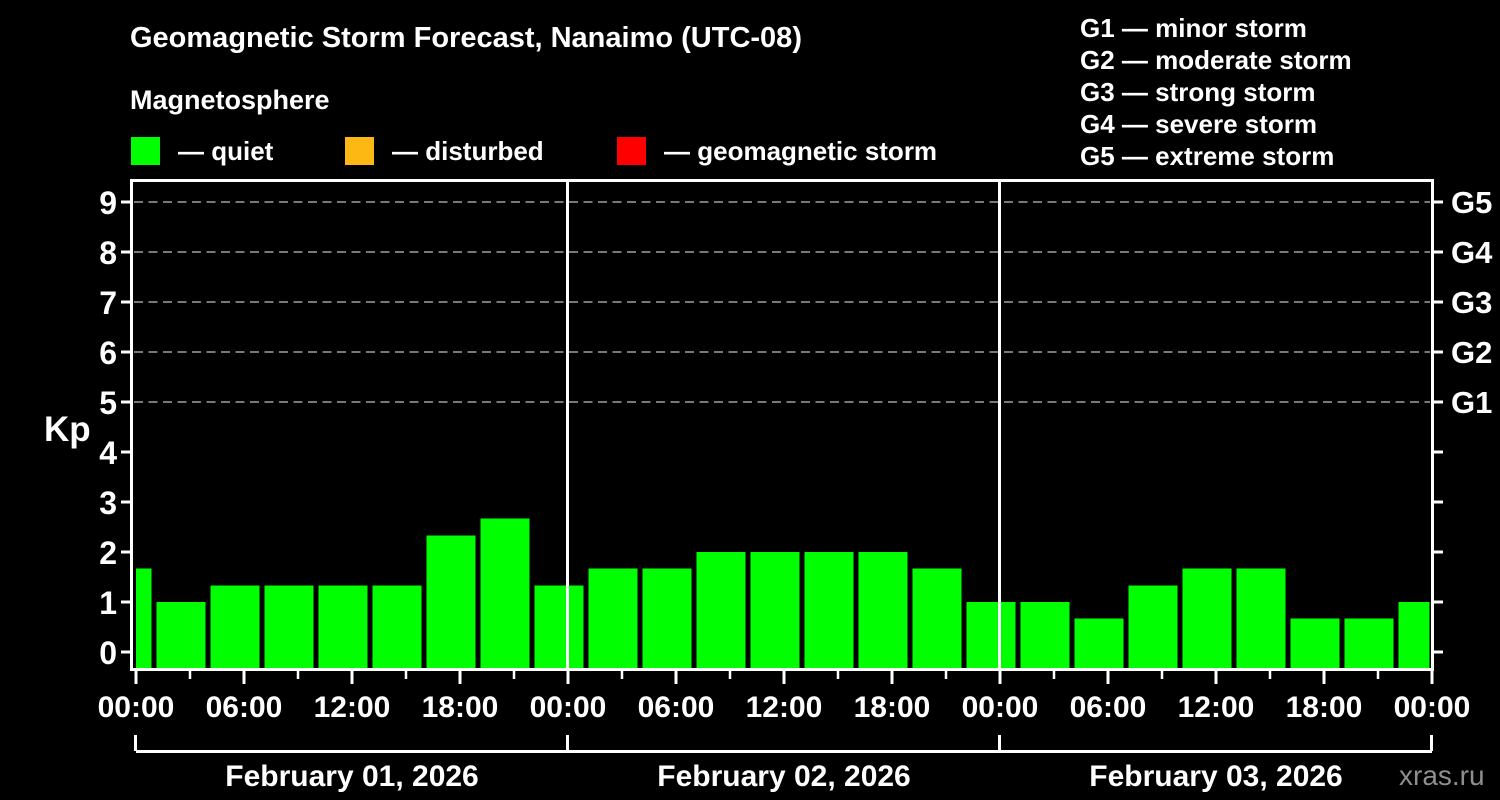 This screenshot has height=800, width=1500. What do you see at coordinates (801, 151) in the screenshot?
I see `storm-legend-label: — geomagnetic storm` at bounding box center [801, 151].